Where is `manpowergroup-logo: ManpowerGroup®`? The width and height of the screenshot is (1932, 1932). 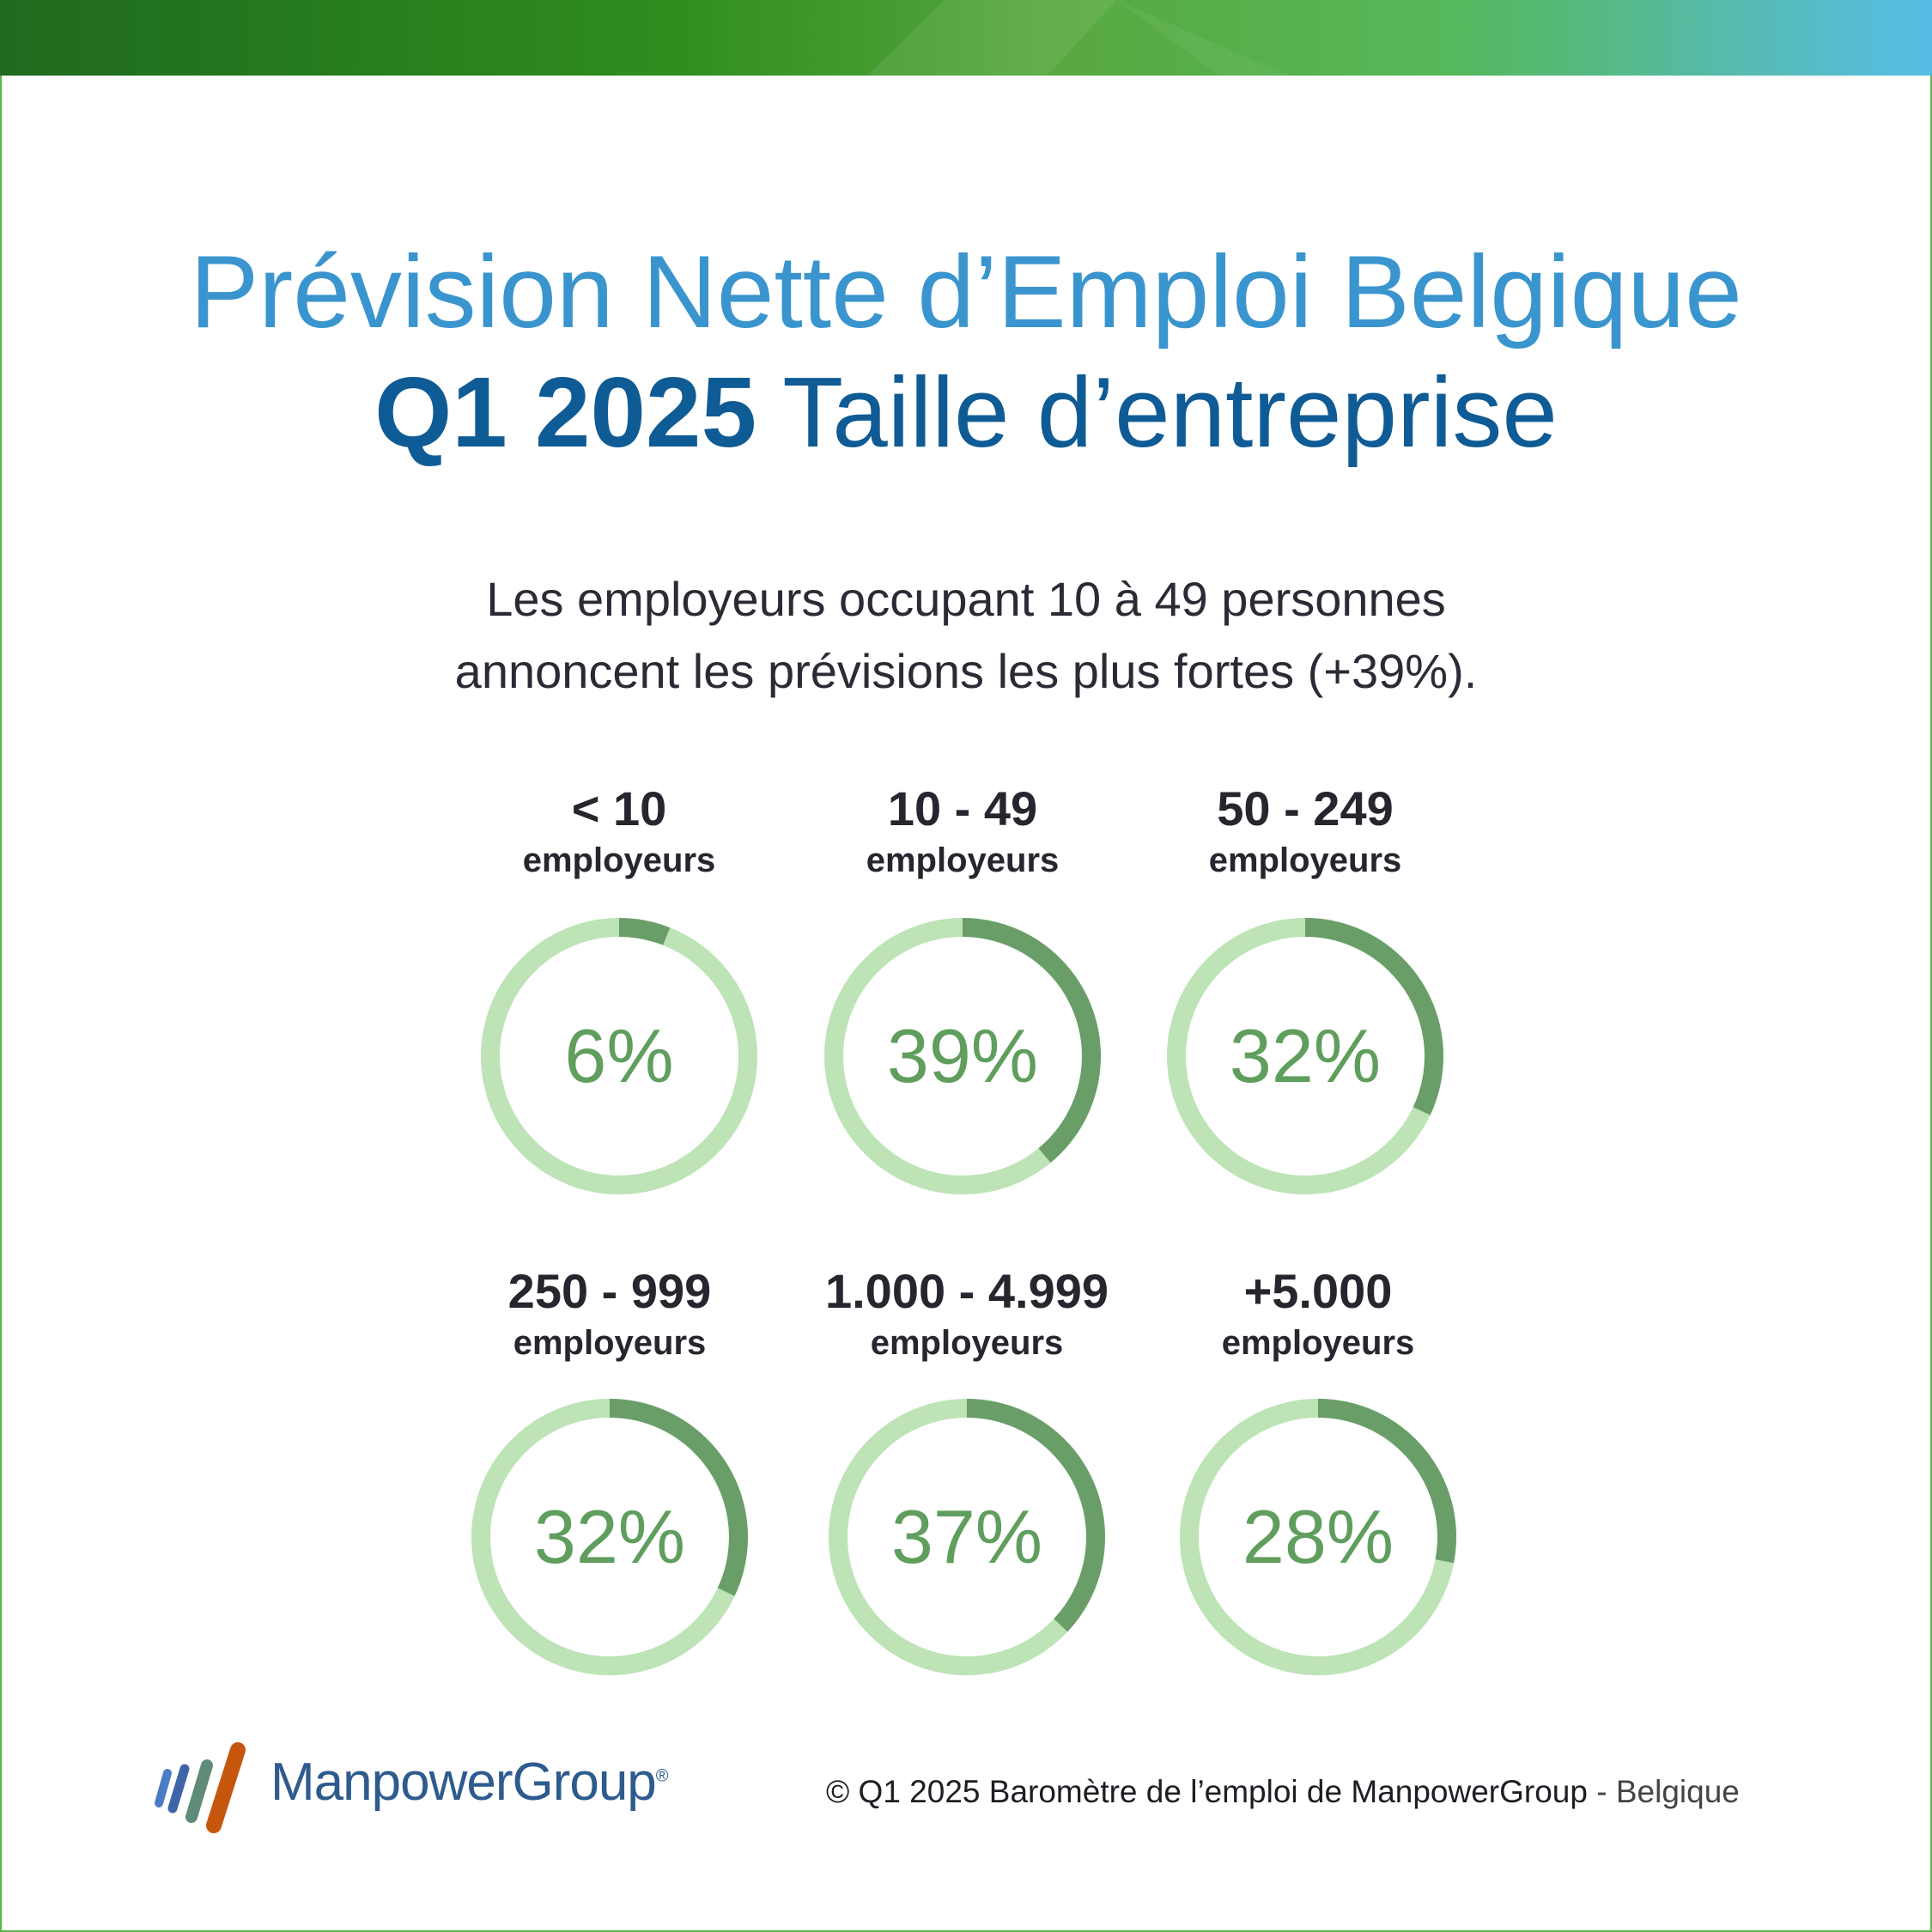
manpowergroup-logo: ManpowerGroup® is located at coordinates (417, 1786).